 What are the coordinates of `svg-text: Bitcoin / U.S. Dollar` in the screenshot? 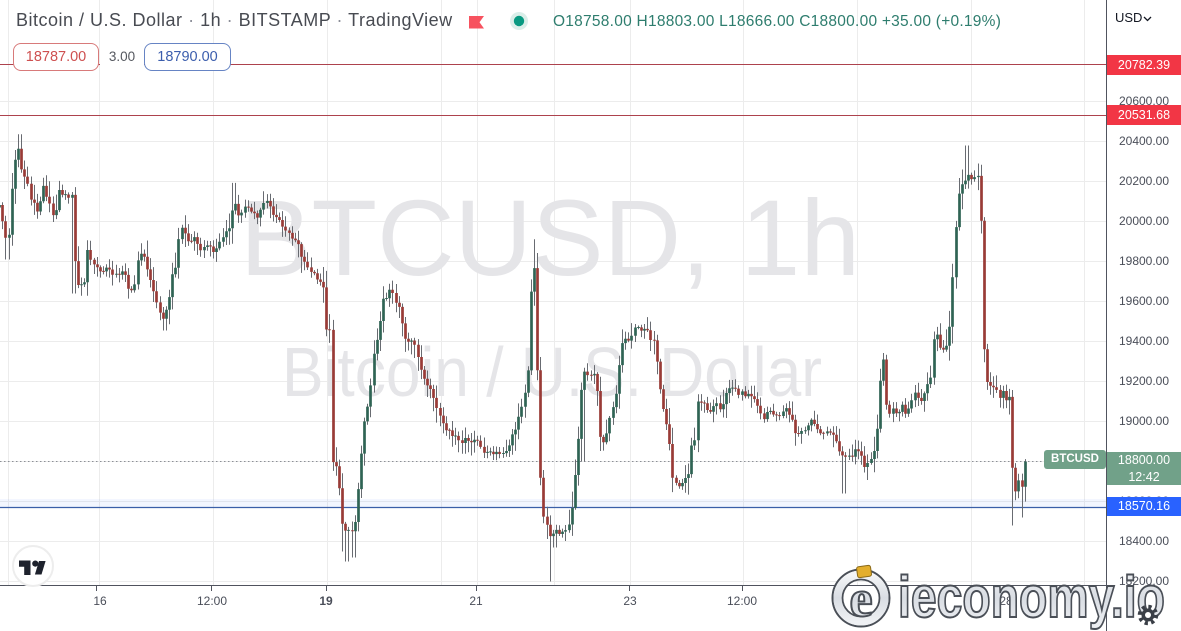 It's located at (552, 372).